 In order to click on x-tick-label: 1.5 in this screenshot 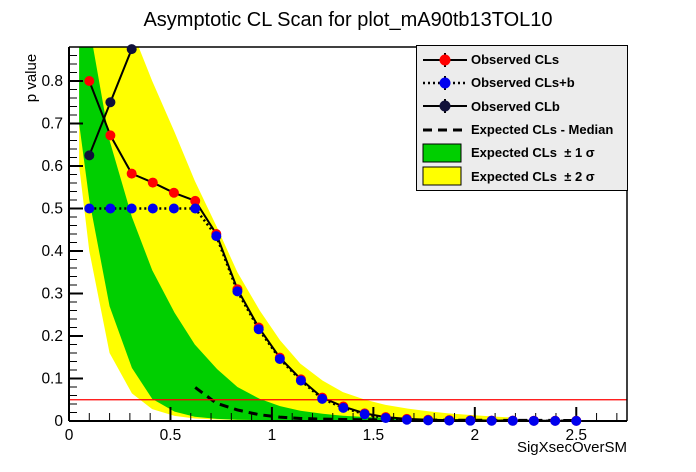, I will do `click(374, 435)`.